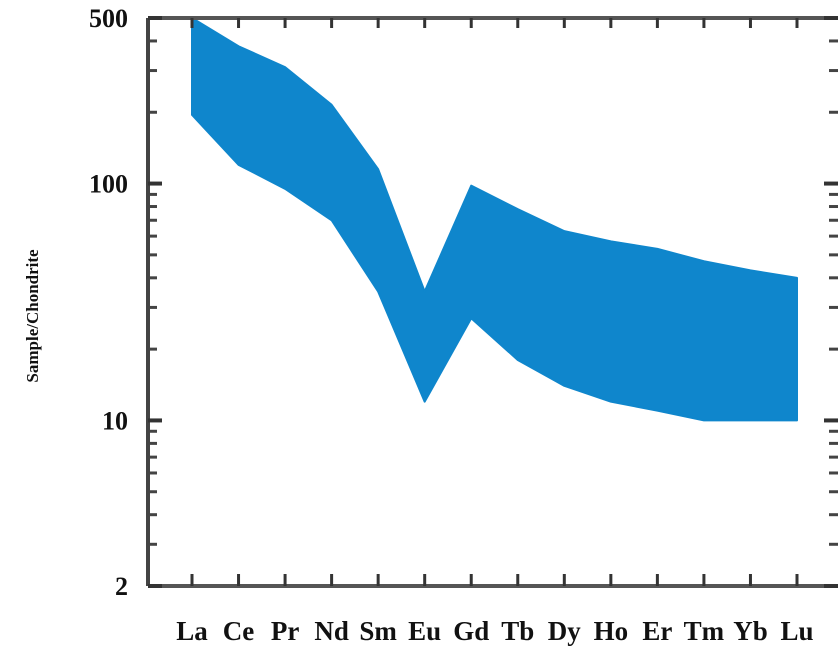 The height and width of the screenshot is (651, 838). I want to click on y-tick-label-100: 100, so click(108, 184).